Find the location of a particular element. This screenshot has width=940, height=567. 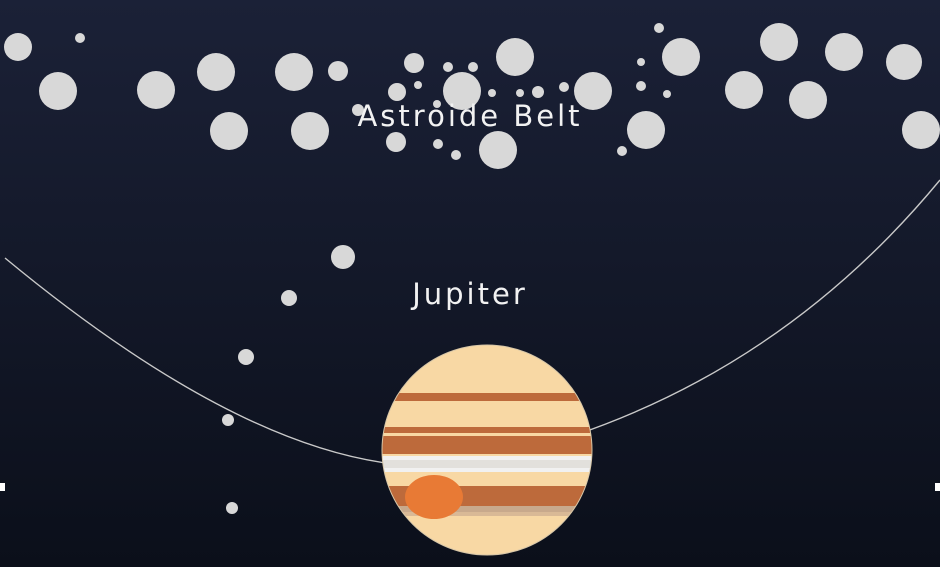

jupiter-planet-icon is located at coordinates (487, 450).